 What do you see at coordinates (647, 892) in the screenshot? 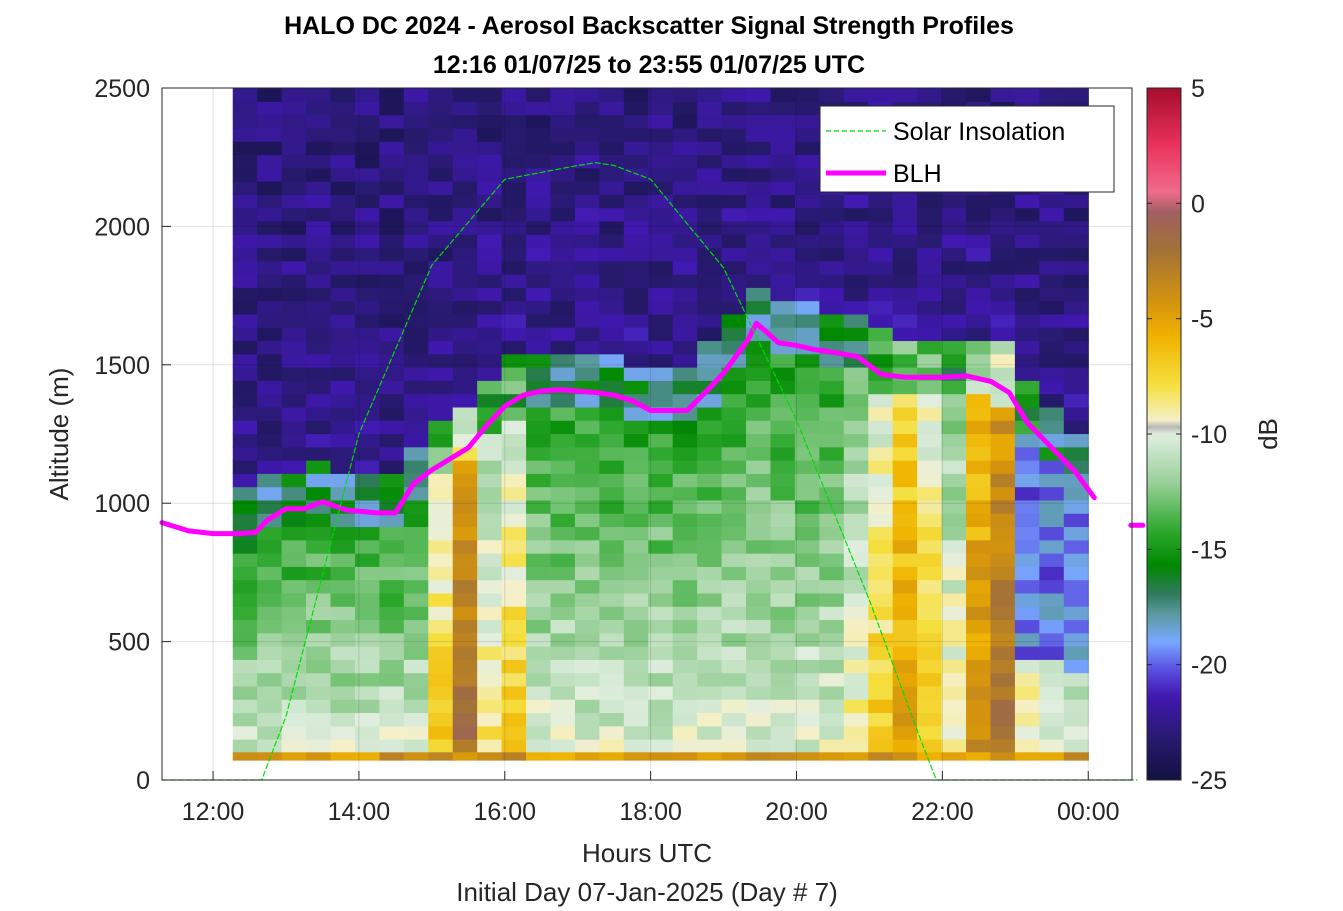
I see `x-axis-sublabel: Initial Day 07-Jan-2025 (Day # 7)` at bounding box center [647, 892].